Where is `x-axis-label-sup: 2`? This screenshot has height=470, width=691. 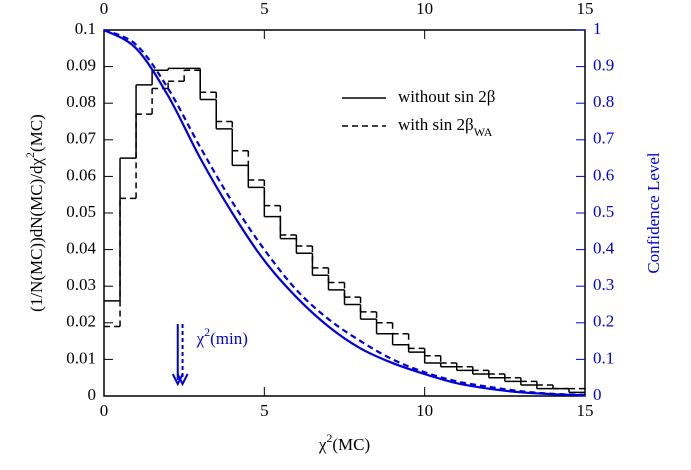
x-axis-label-sup: 2 is located at coordinates (329, 438).